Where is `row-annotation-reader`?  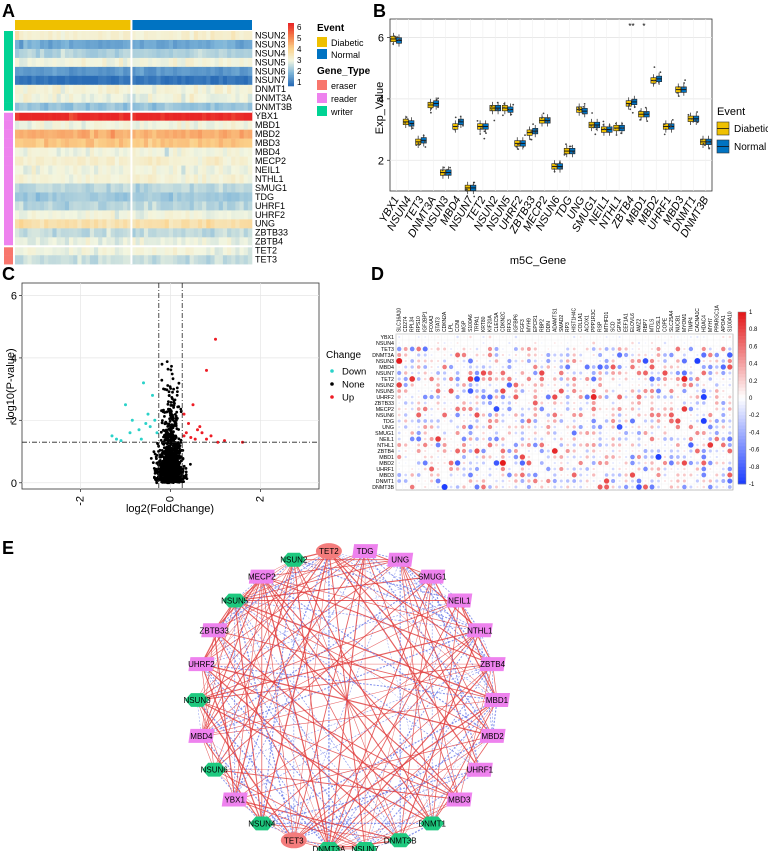 row-annotation-reader is located at coordinates (8, 233).